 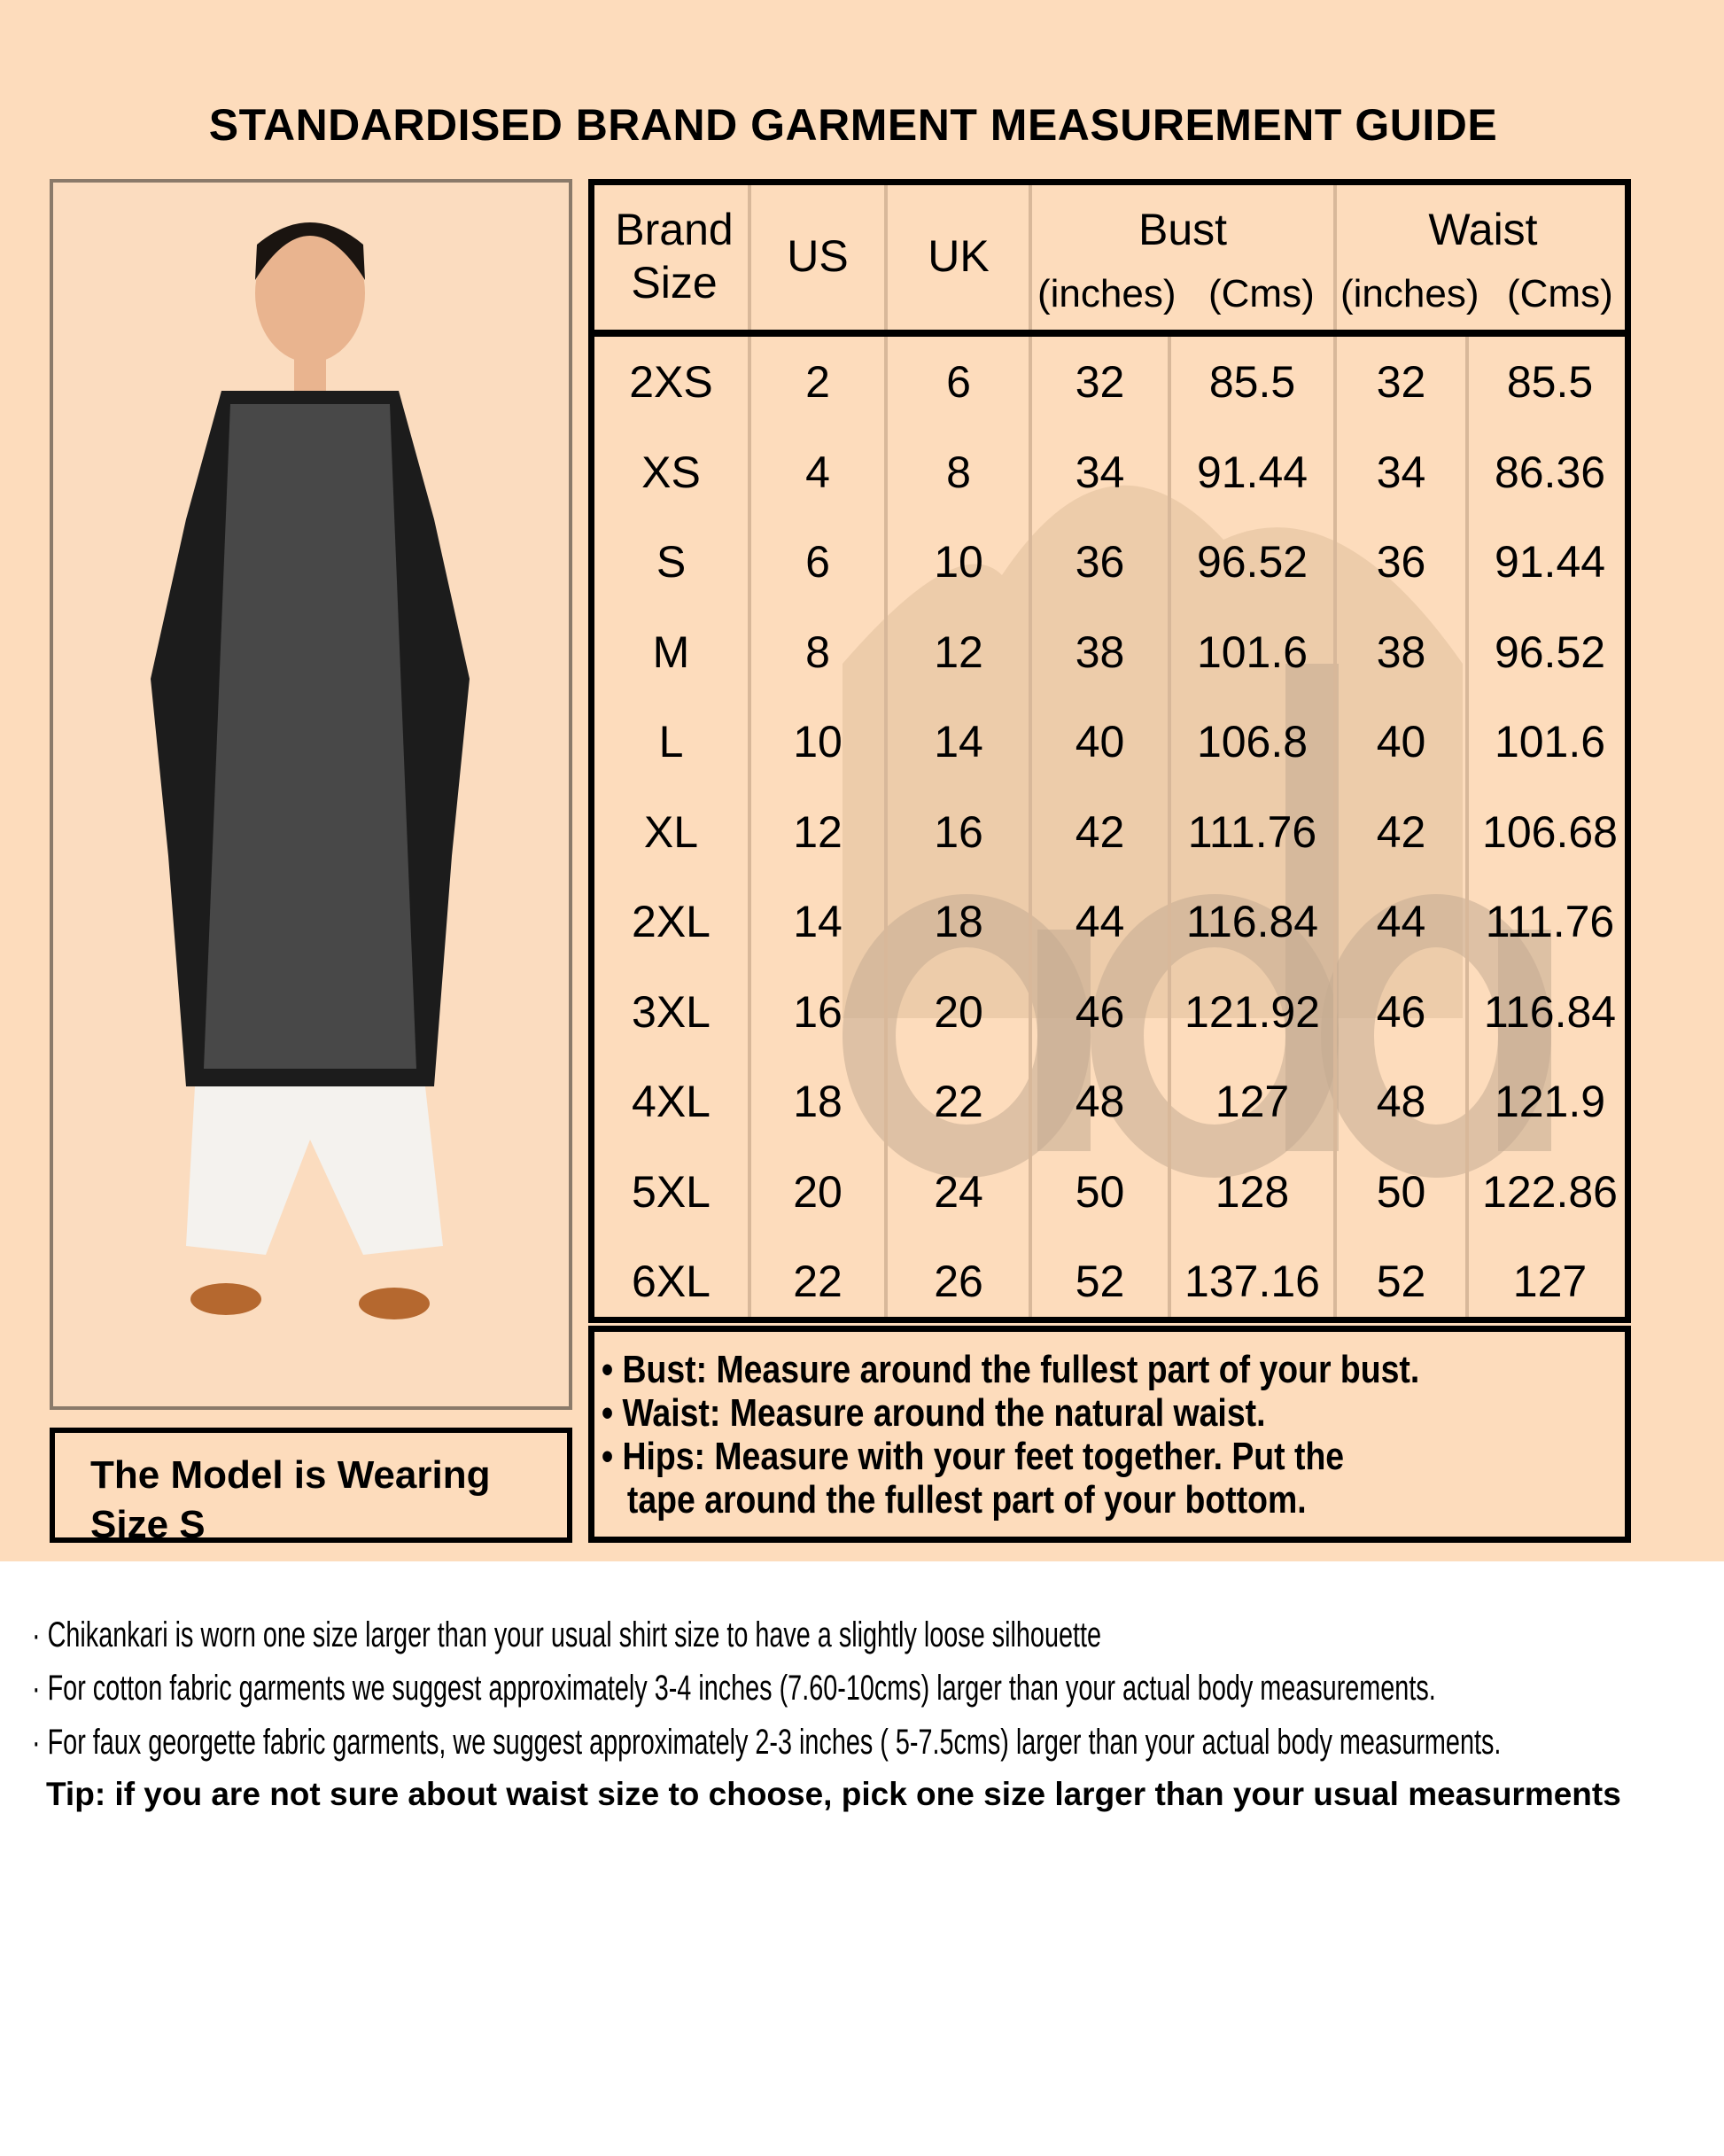 What do you see at coordinates (1401, 382) in the screenshot?
I see `cell-waist-inches: 32` at bounding box center [1401, 382].